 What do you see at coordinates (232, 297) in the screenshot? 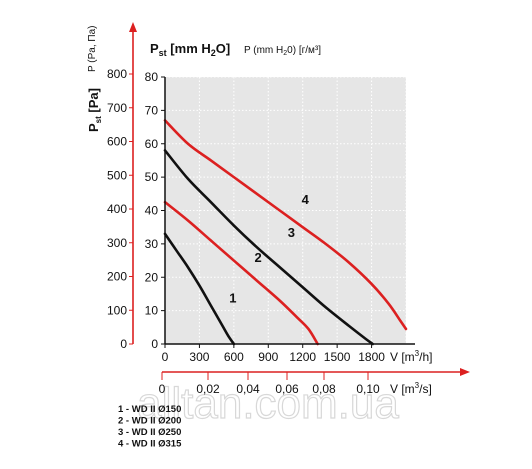
I see `series-label-1: 1` at bounding box center [232, 297].